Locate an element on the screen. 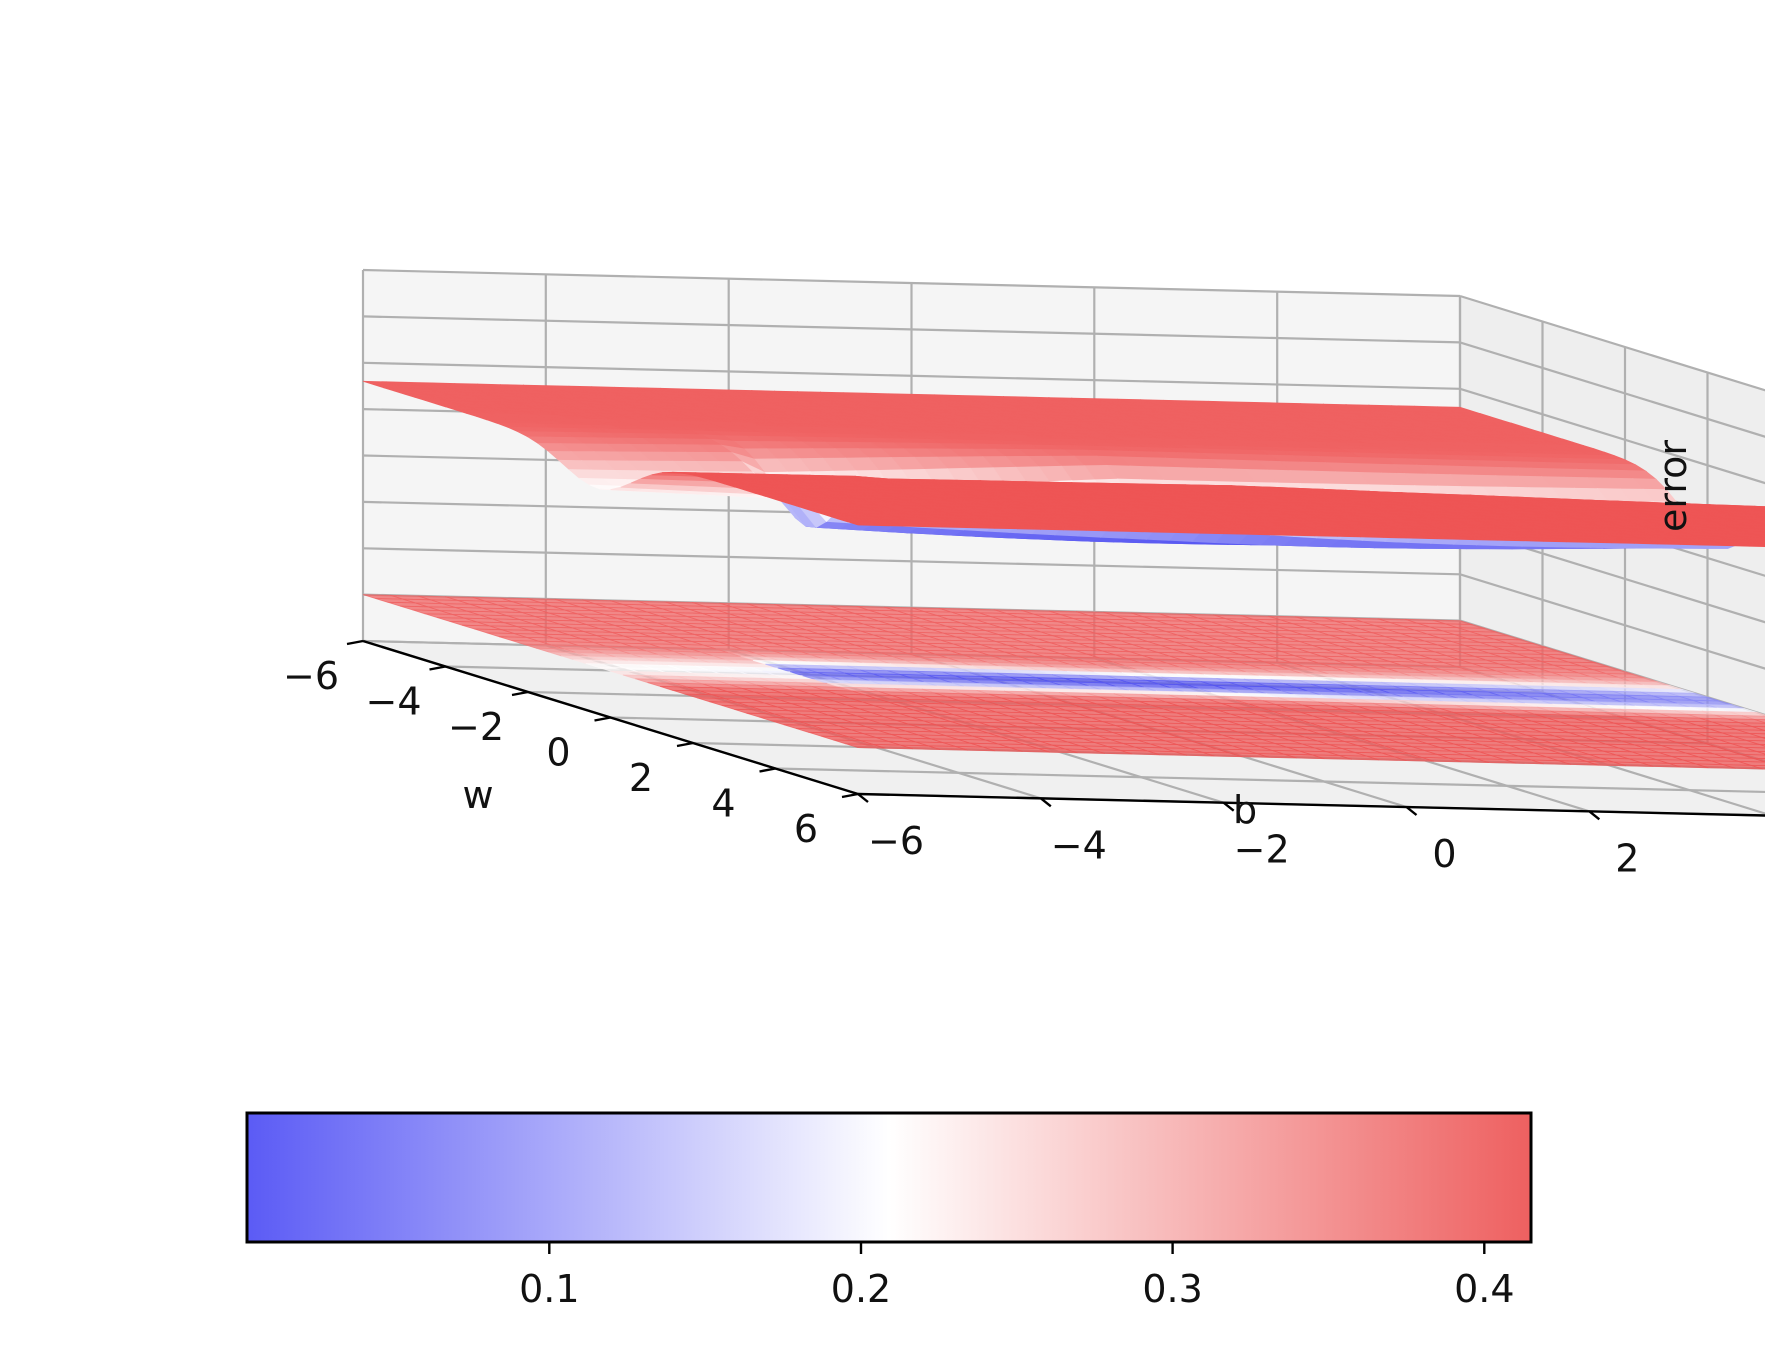 Image resolution: width=1765 pixels, height=1350 pixels. w-tick-label: 2 is located at coordinates (641, 778).